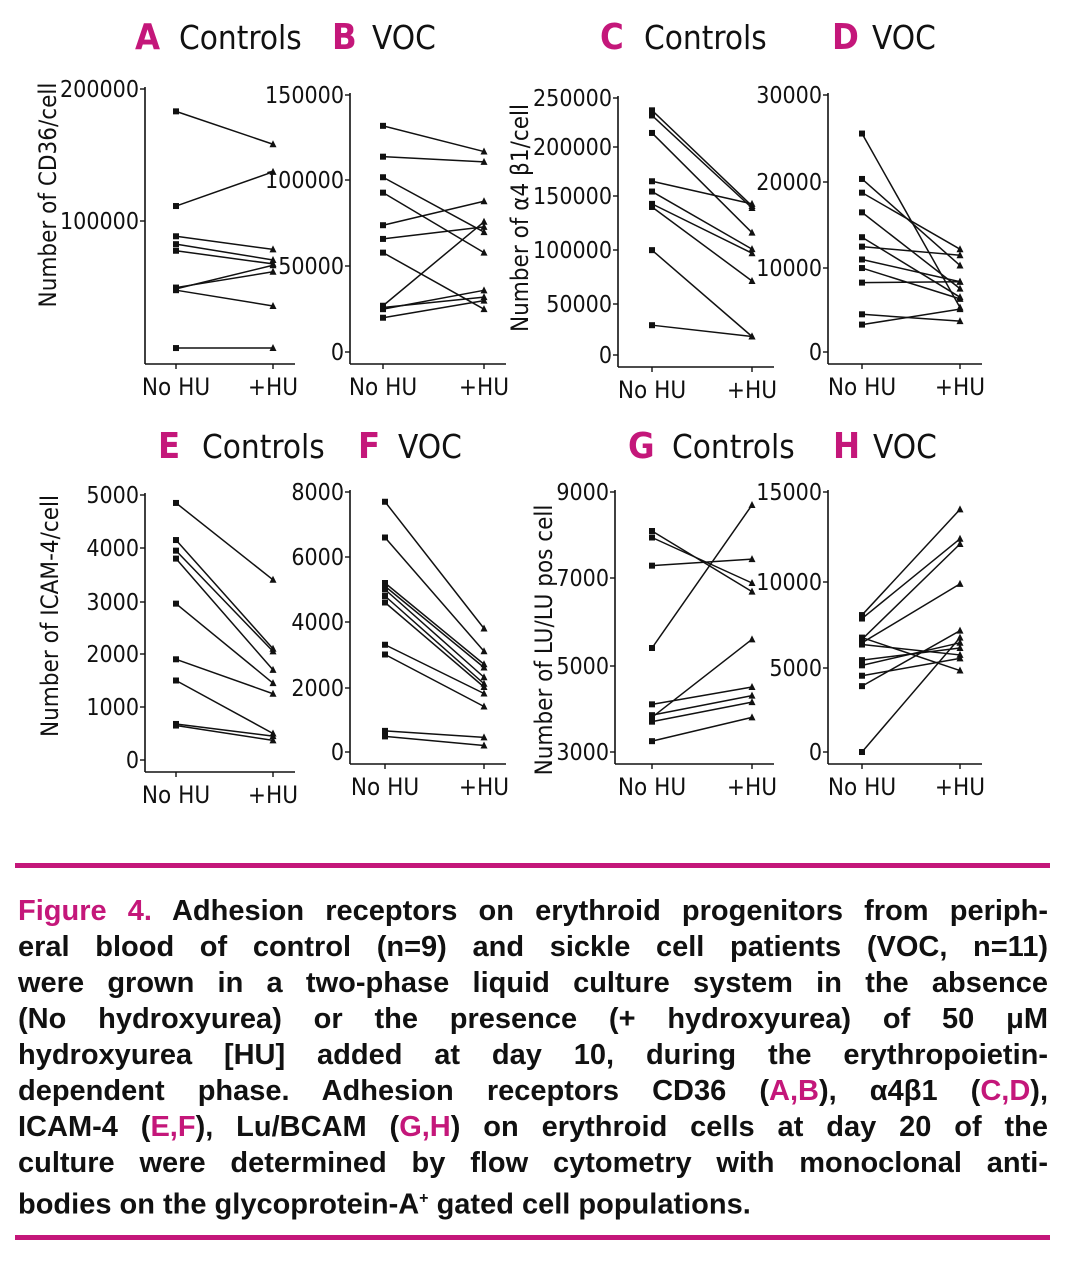  What do you see at coordinates (789, 269) in the screenshot?
I see `y-tick-label: 10000` at bounding box center [789, 269].